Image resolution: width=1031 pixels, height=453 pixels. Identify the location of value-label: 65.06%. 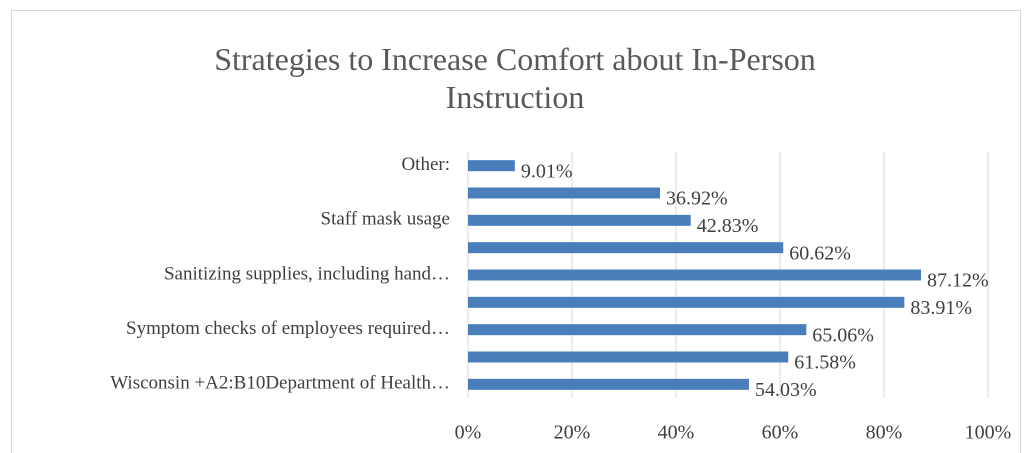
(843, 335).